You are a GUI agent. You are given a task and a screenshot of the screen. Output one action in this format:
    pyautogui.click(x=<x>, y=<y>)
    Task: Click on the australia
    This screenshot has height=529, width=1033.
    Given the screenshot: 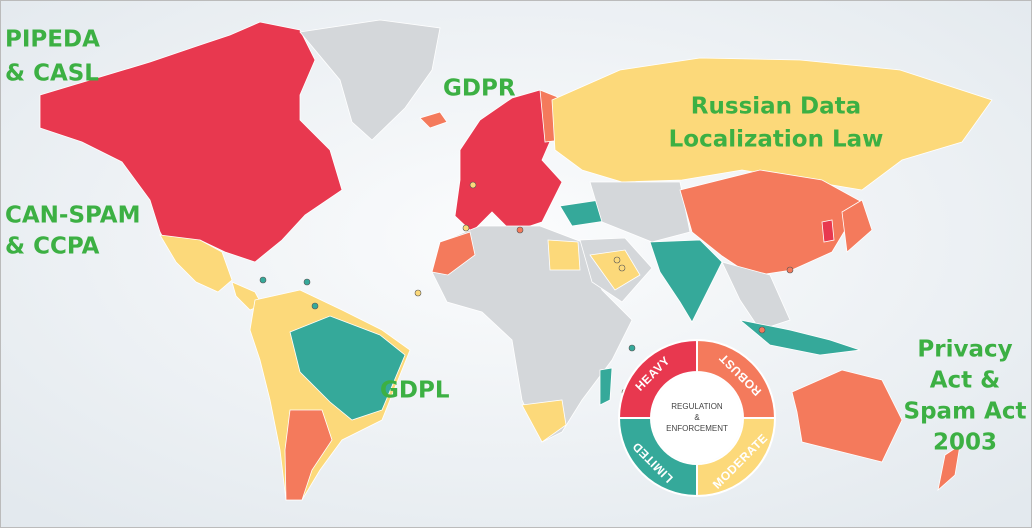 What is the action you would take?
    pyautogui.click(x=847, y=416)
    